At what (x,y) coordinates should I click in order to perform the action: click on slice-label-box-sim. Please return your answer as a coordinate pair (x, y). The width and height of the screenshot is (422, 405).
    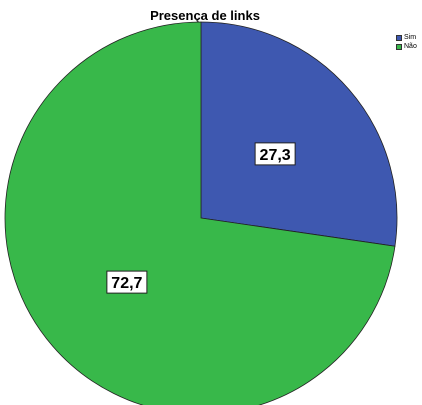
    Looking at the image, I should click on (275, 154).